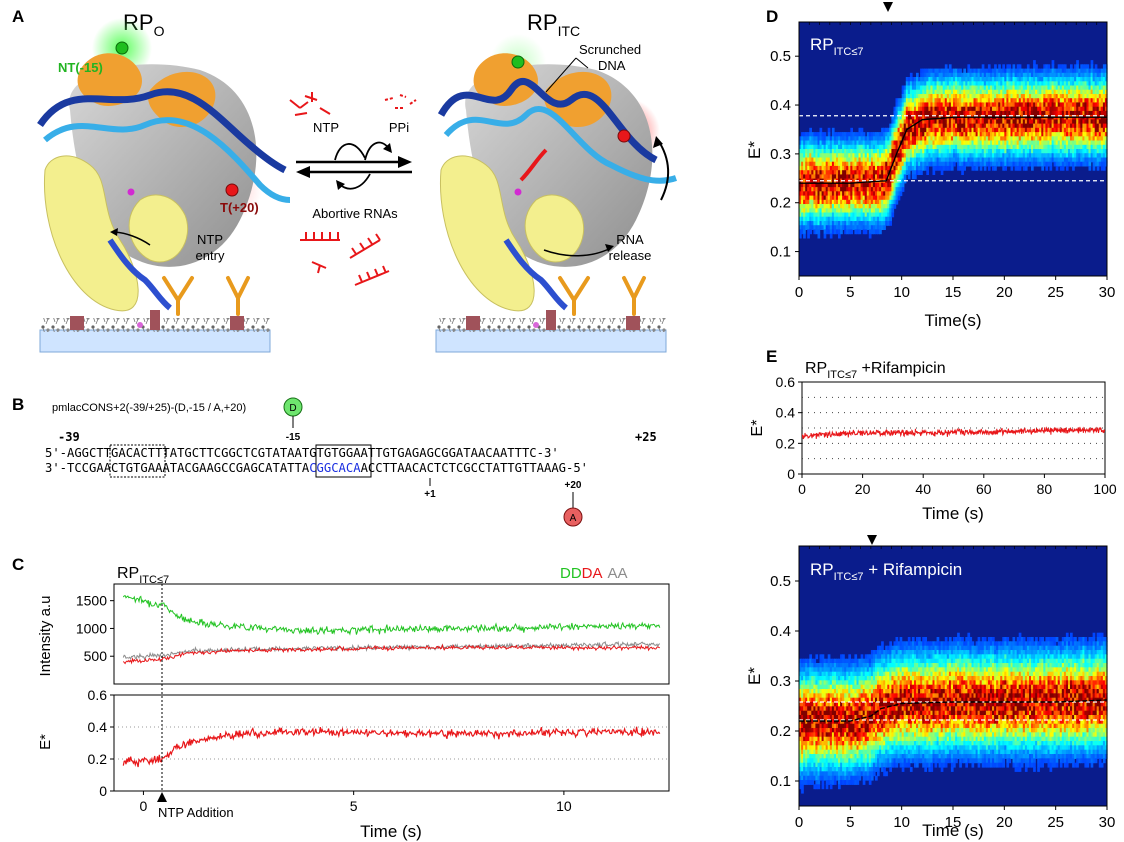 This screenshot has height=842, width=1124. What do you see at coordinates (901, 292) in the screenshot?
I see `xtick-label: 10` at bounding box center [901, 292].